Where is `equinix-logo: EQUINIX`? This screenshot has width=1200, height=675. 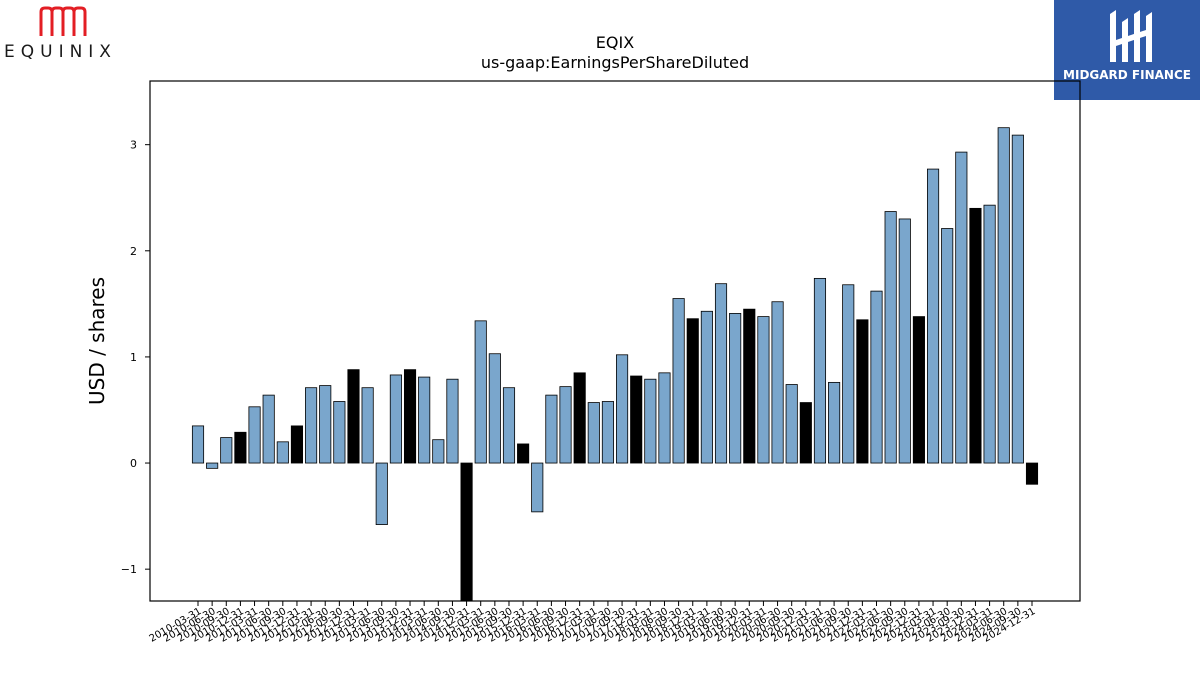
equinix-logo: EQUINIX is located at coordinates (62, 35).